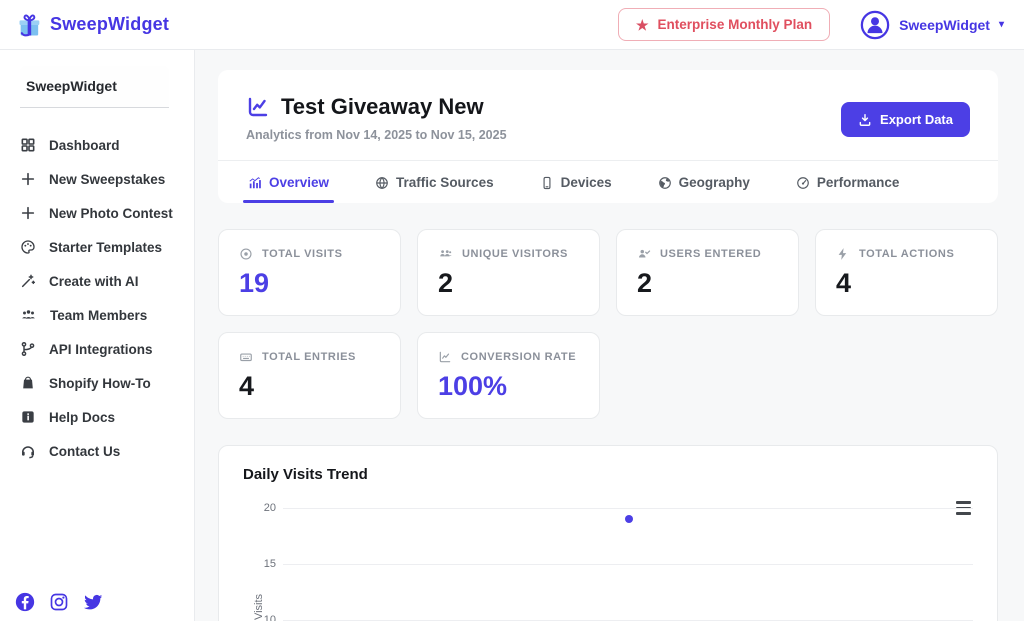 The image size is (1024, 621). What do you see at coordinates (246, 254) in the screenshot?
I see `eye-icon` at bounding box center [246, 254].